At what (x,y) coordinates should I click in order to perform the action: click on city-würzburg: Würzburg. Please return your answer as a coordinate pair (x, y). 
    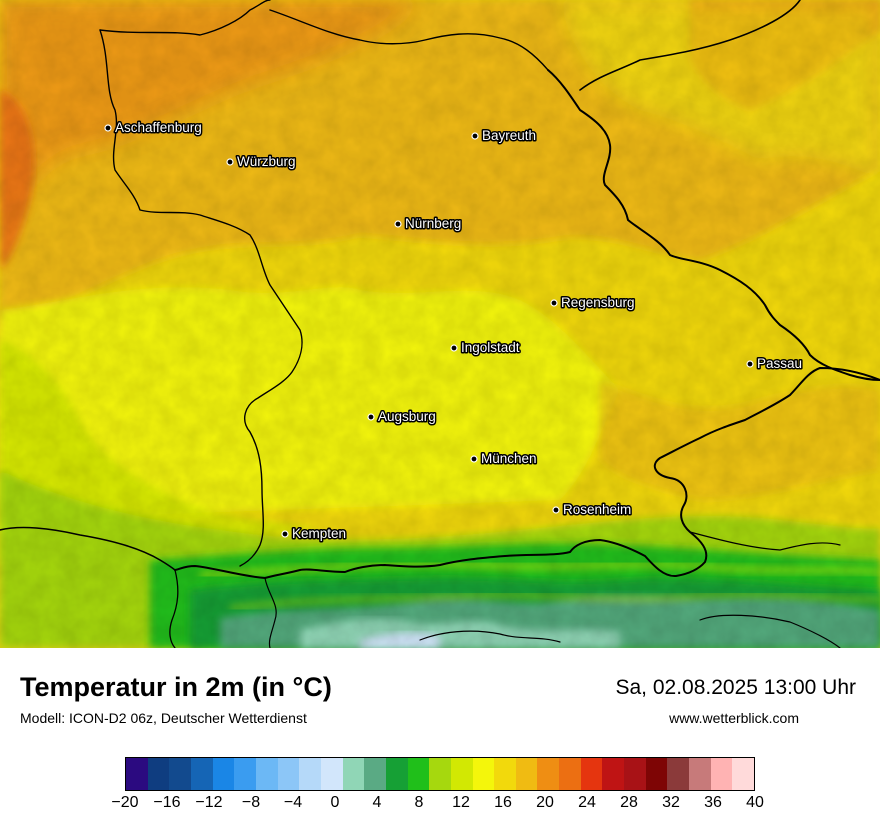
    Looking at the image, I should click on (261, 162).